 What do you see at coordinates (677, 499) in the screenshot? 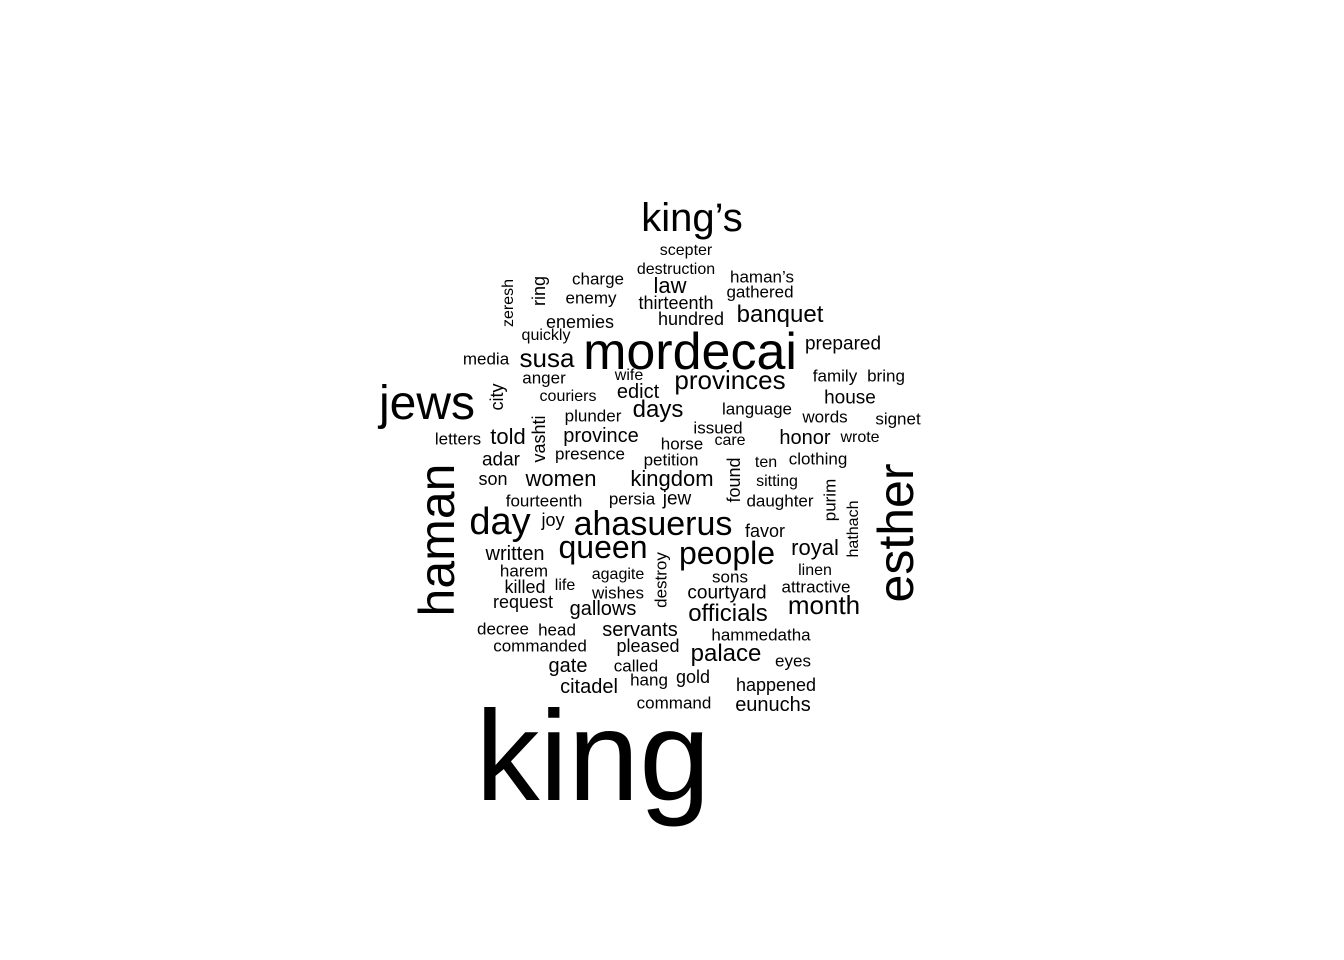
I see `word-jew: jew` at bounding box center [677, 499].